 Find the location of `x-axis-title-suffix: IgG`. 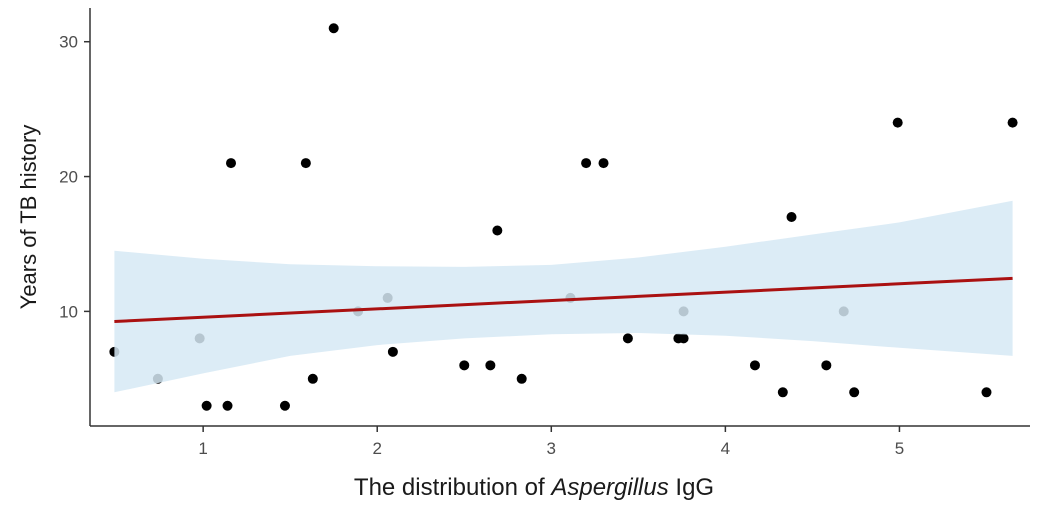

x-axis-title-suffix: IgG is located at coordinates (691, 487).